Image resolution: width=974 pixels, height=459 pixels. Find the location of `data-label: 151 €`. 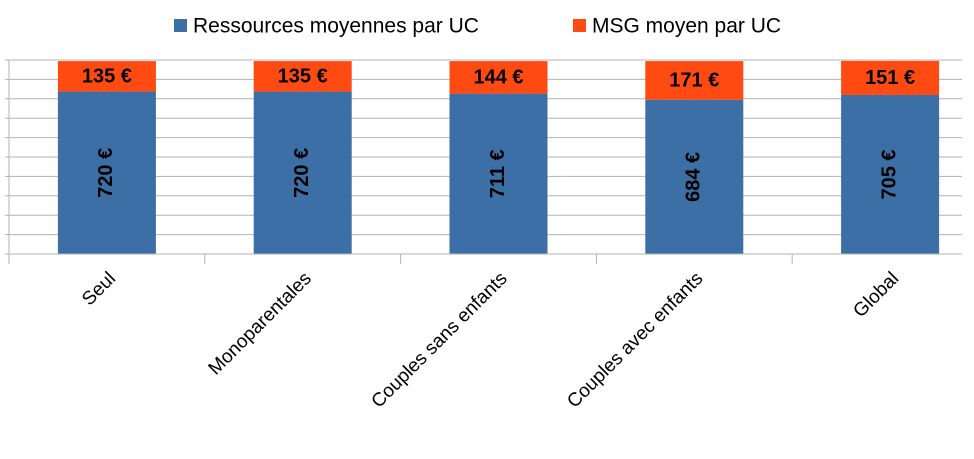

data-label: 151 € is located at coordinates (890, 78).